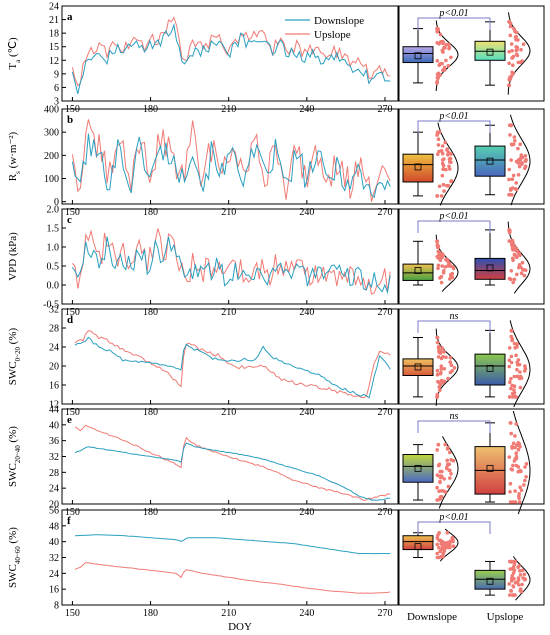  Describe the element at coordinates (14, 356) in the screenshot. I see `y-axis-label-d: SWC0~20 (%)` at that location.